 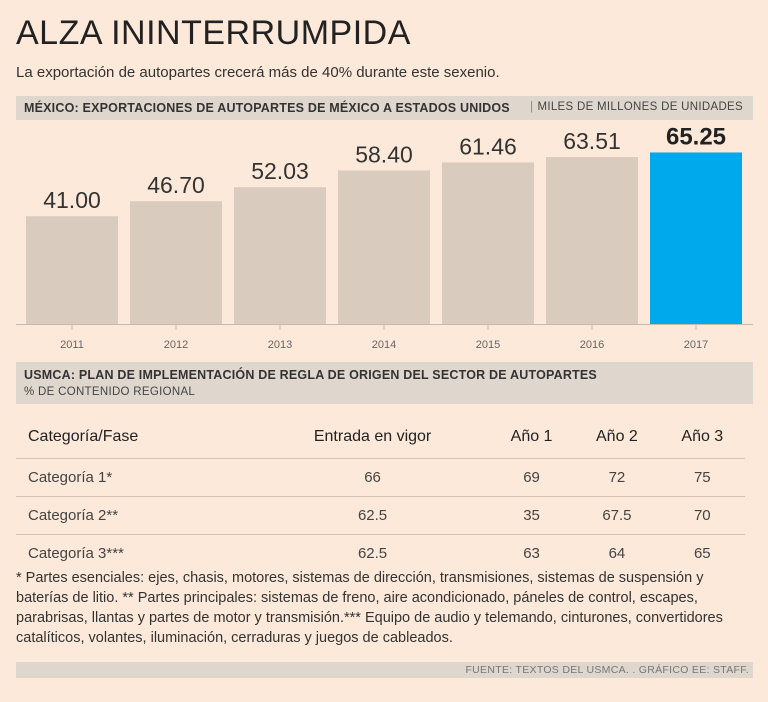 I want to click on bar-value-label: 46.70, so click(x=176, y=185).